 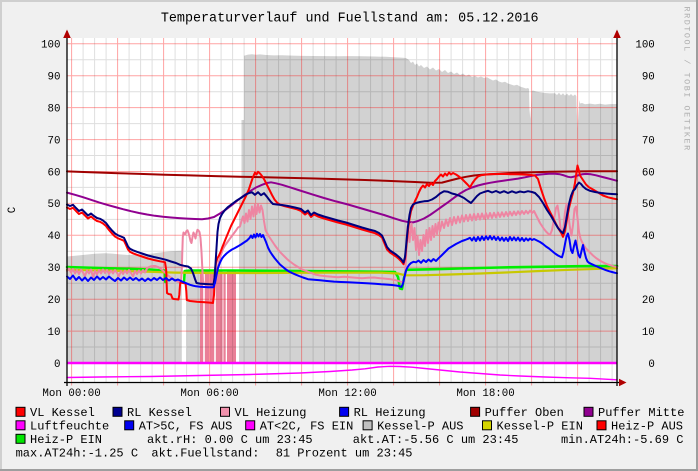 I want to click on svg-text: Heiz-P EIN, so click(x=66, y=440).